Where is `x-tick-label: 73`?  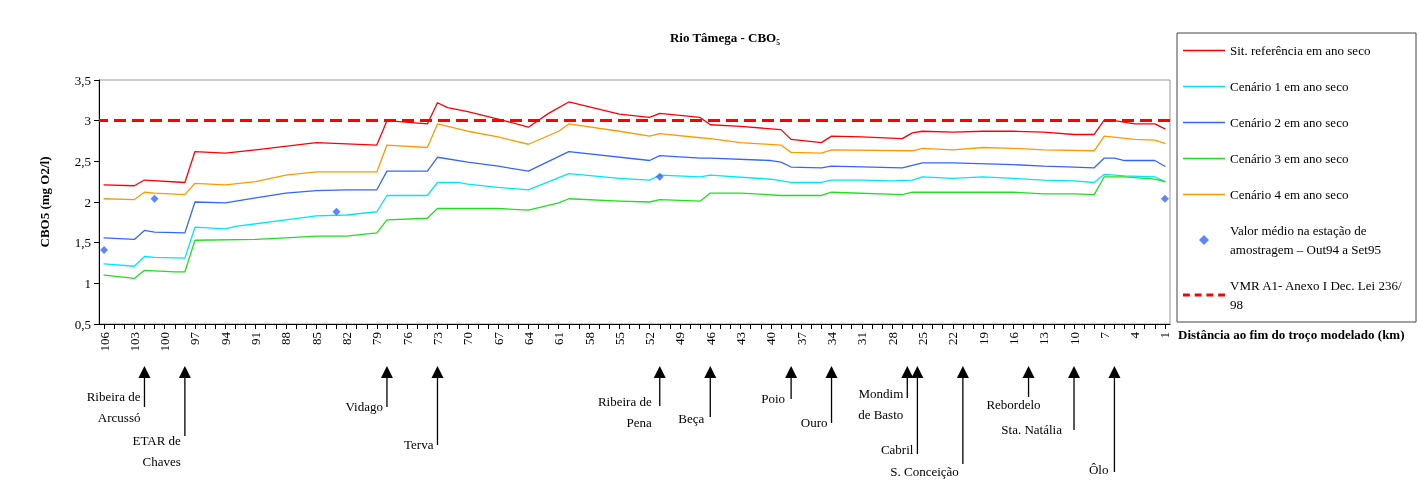 x-tick-label: 73 is located at coordinates (437, 338).